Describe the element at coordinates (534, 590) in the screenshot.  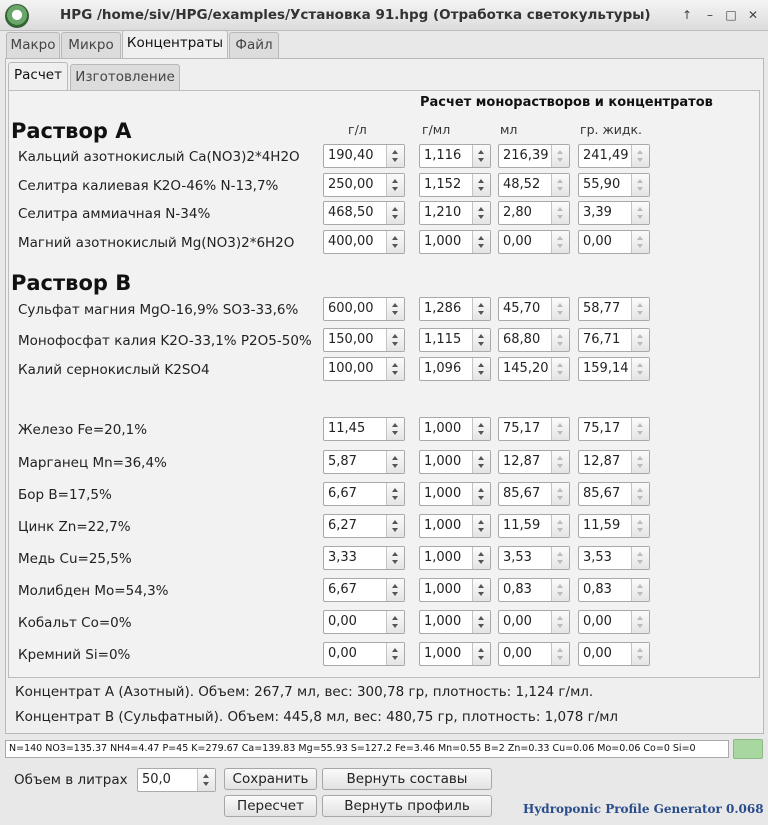
I see `ml-field: 0,83` at that location.